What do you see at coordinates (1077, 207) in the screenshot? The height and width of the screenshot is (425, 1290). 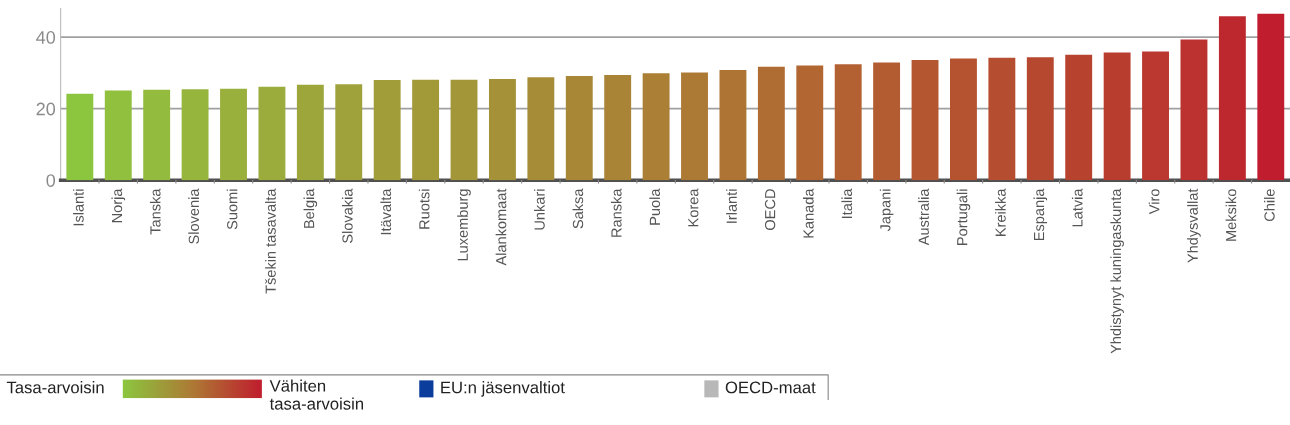 I see `x-tick-label: Latvia` at bounding box center [1077, 207].